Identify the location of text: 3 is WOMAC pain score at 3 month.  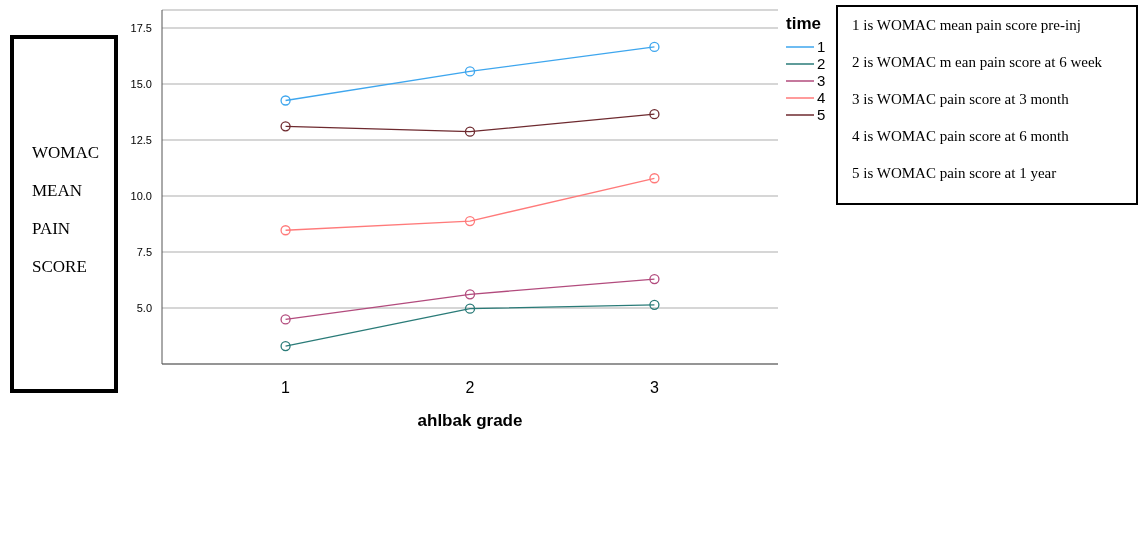
(961, 100).